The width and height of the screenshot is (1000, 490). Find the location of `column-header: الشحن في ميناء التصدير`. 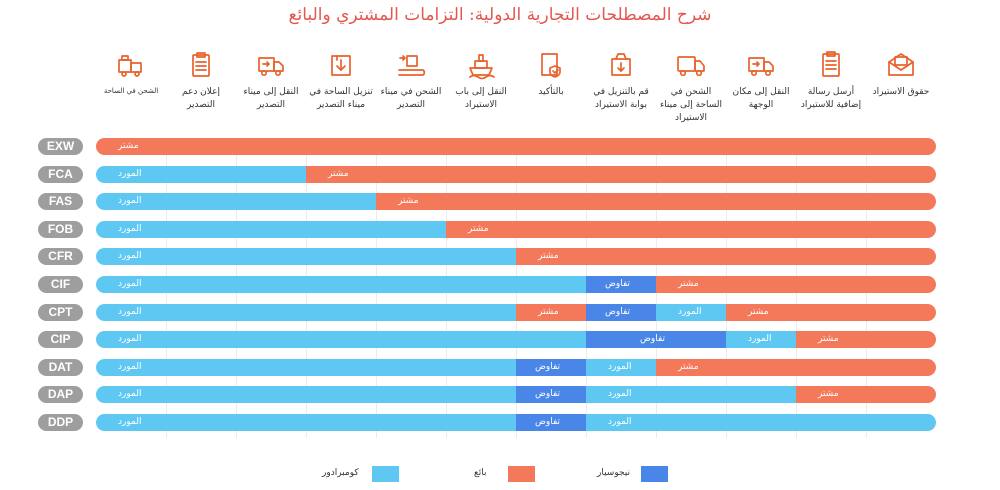

column-header: الشحن في ميناء التصدير is located at coordinates (411, 98).